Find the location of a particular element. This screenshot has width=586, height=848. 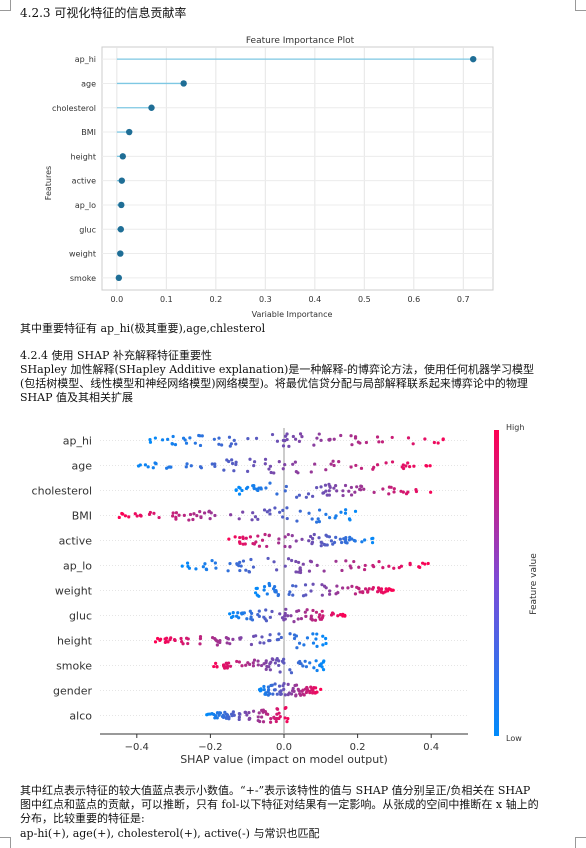

shap-feature-label: alco is located at coordinates (80, 716).